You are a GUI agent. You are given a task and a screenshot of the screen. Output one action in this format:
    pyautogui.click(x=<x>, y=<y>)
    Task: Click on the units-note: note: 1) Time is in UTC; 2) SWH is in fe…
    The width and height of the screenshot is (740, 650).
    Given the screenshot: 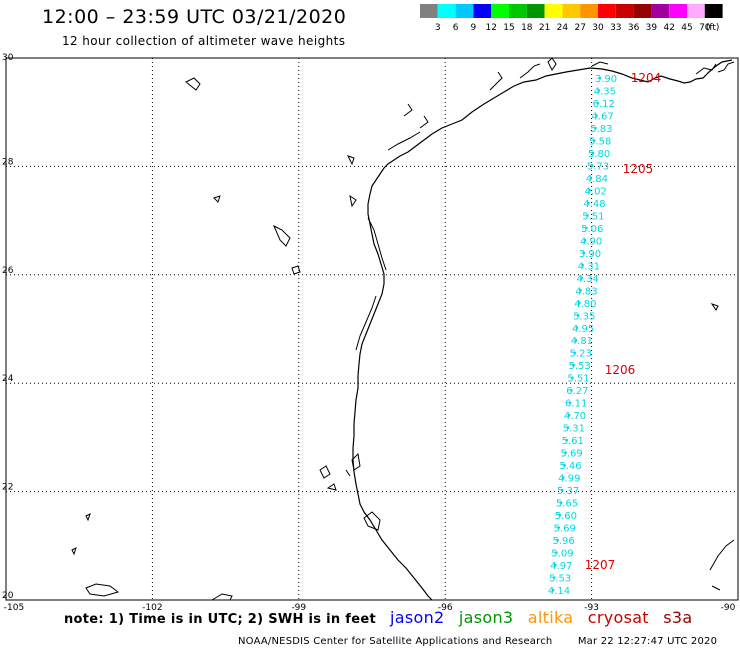 What is the action you would take?
    pyautogui.click(x=220, y=619)
    